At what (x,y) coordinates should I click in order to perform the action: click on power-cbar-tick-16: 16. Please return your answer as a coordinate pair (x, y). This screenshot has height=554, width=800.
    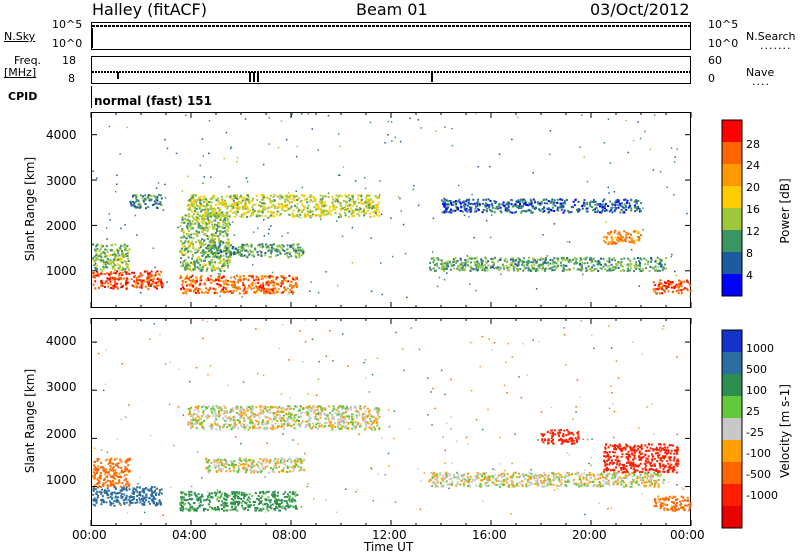
    Looking at the image, I should click on (753, 209).